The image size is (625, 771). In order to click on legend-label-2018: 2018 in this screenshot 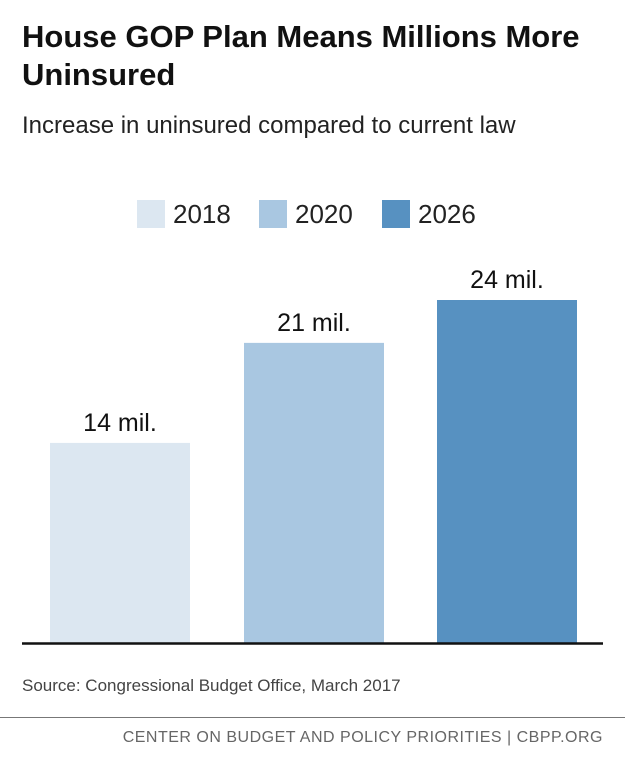, I will do `click(202, 214)`.